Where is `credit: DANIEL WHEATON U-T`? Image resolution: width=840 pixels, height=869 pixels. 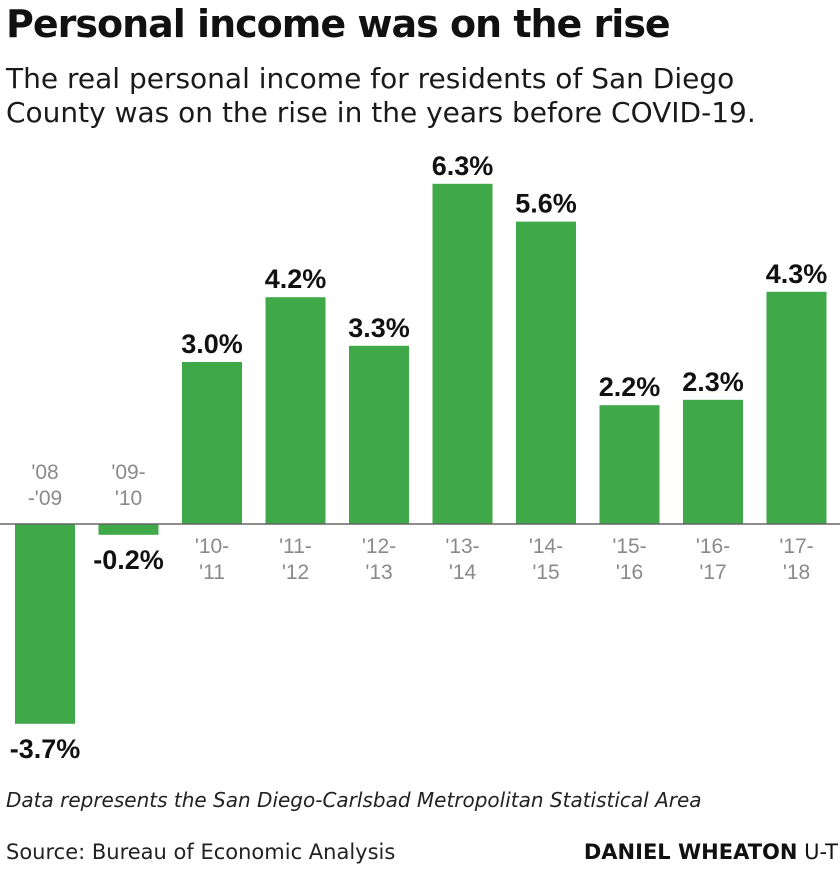
credit: DANIEL WHEATON U-T is located at coordinates (711, 852).